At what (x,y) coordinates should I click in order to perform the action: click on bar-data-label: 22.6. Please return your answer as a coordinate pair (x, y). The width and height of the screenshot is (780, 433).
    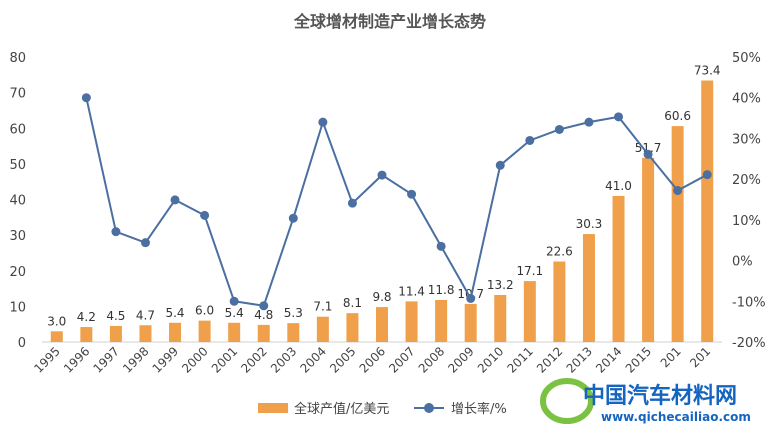
    Looking at the image, I should click on (559, 251).